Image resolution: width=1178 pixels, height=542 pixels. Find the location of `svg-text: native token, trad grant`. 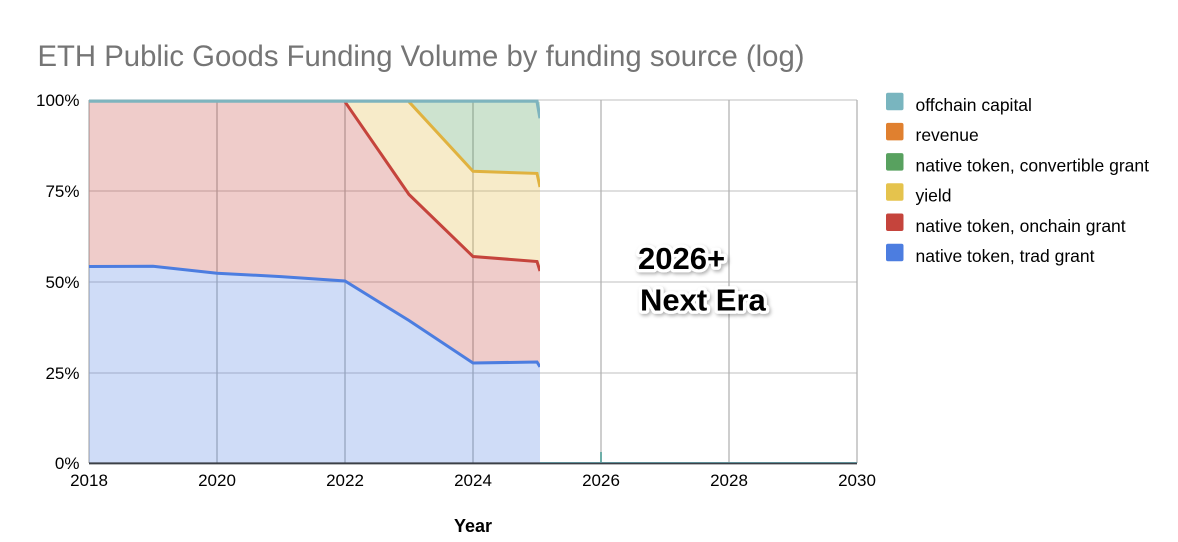

svg-text: native token, trad grant is located at coordinates (1005, 256).